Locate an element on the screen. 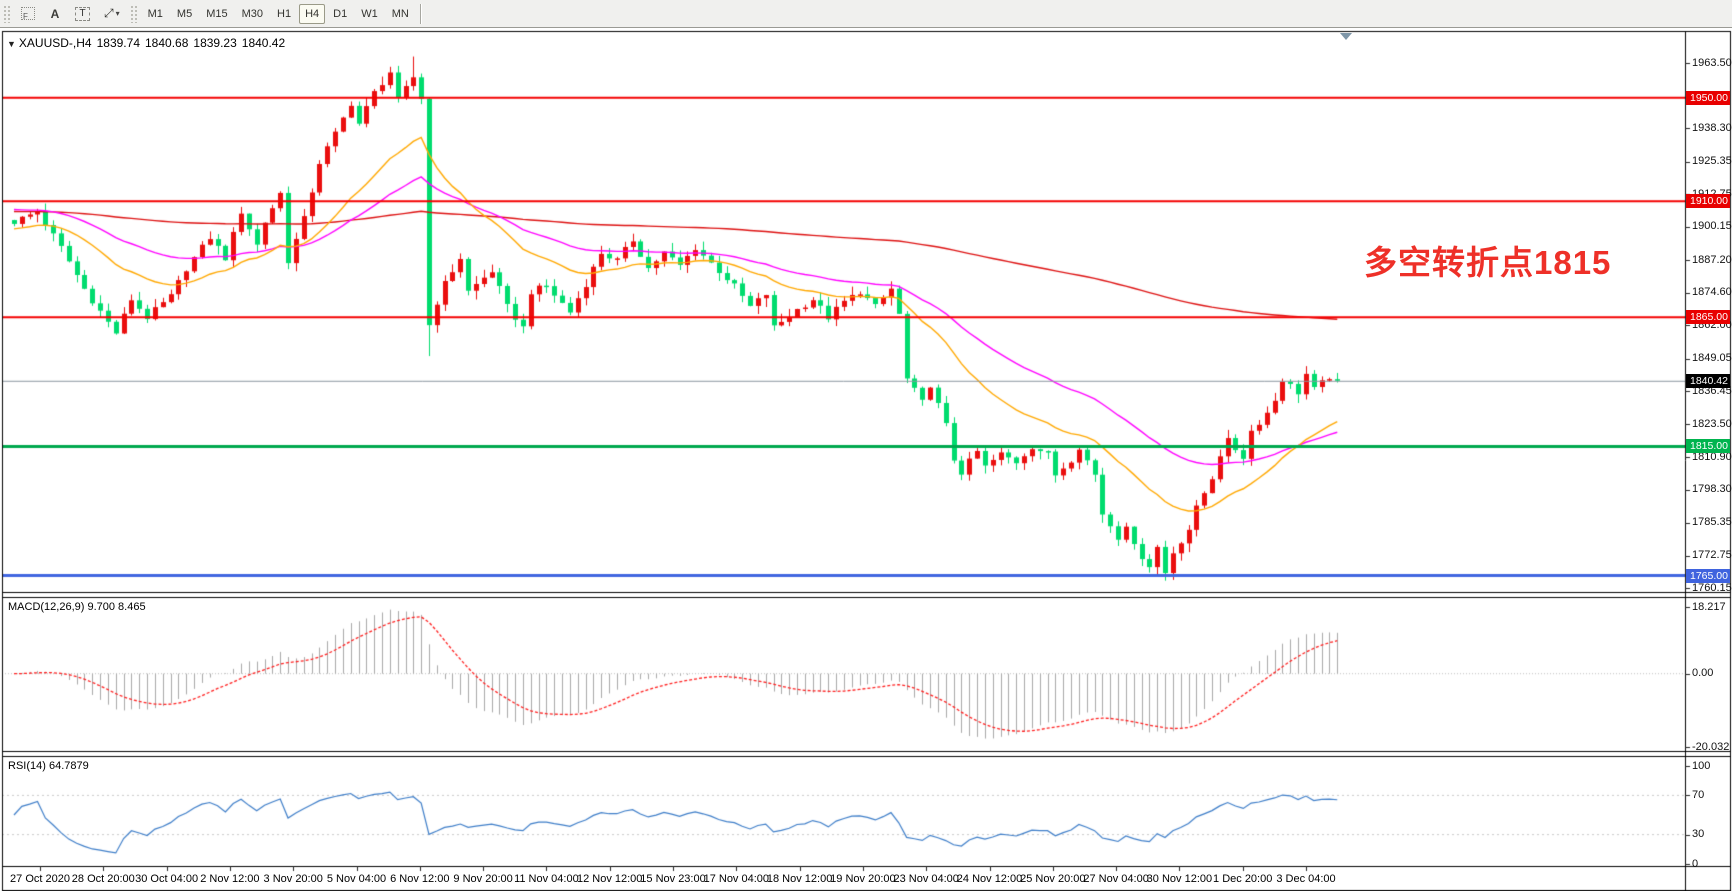  price-tick-label: 1760.15 is located at coordinates (1712, 587).